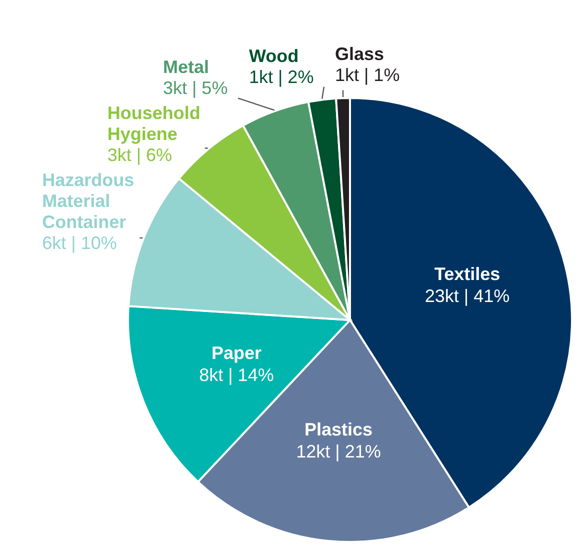  What do you see at coordinates (195, 88) in the screenshot?
I see `data-label: 3kt | 5%` at bounding box center [195, 88].